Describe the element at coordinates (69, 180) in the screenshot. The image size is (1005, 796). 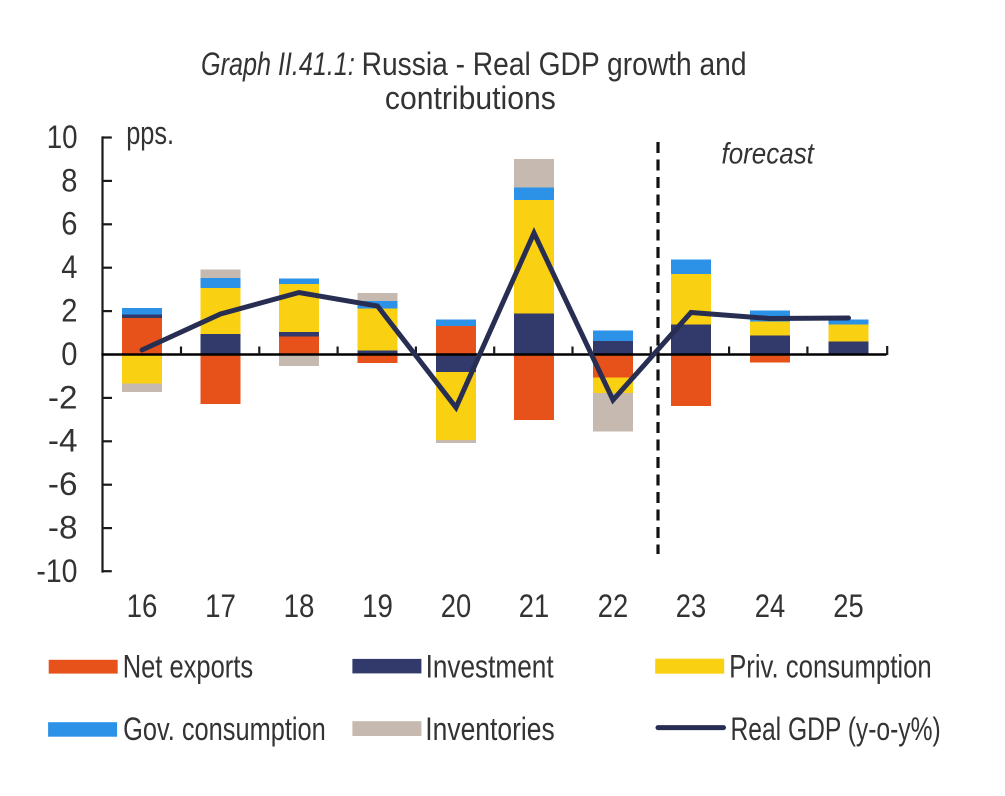
I see `svg-text: 8` at that location.